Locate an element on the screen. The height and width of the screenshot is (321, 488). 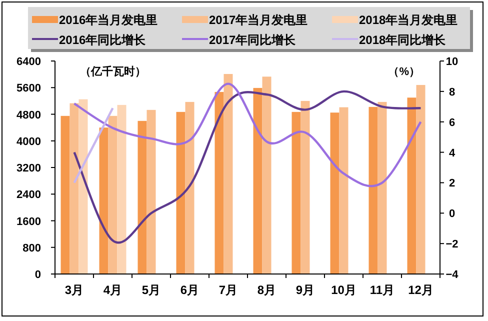
x-tick-label: 12月 is located at coordinates (421, 290).